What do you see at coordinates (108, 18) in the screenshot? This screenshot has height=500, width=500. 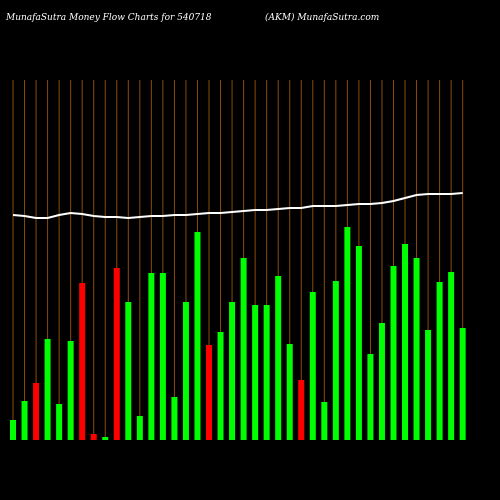 I see `chart-title: MunafaSutra Money Flow Charts for 540718` at bounding box center [108, 18].